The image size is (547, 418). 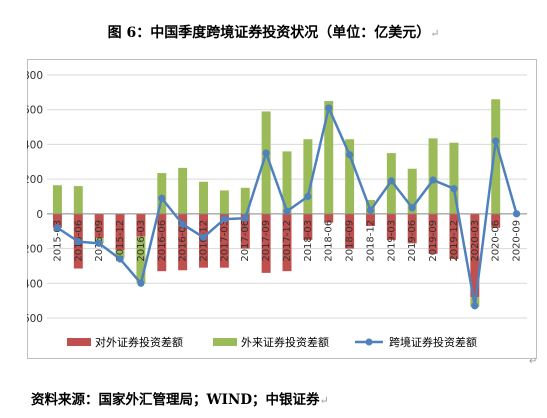 What do you see at coordinates (391, 241) in the screenshot?
I see `x-tick-label: 2019-03` at bounding box center [391, 241].